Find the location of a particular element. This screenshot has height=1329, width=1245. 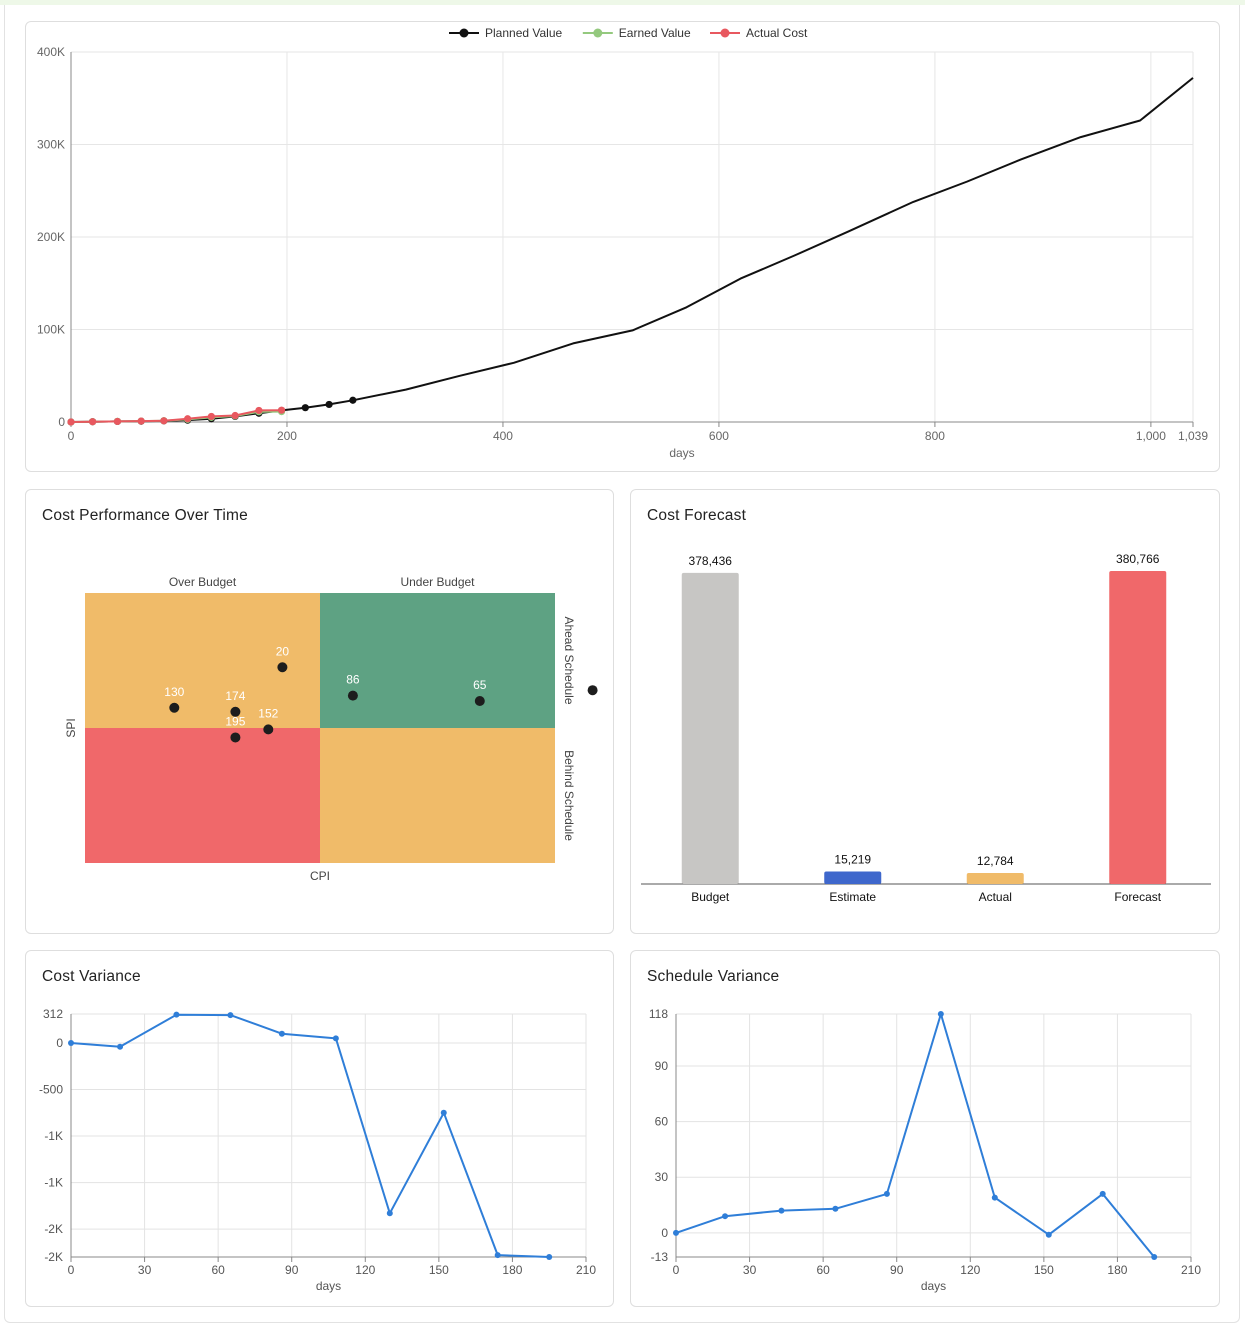

x-tick-label: 200 is located at coordinates (287, 436).